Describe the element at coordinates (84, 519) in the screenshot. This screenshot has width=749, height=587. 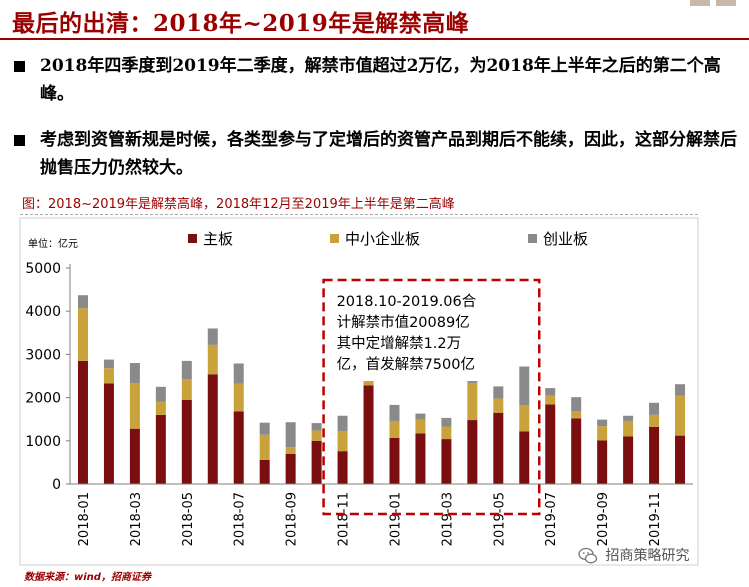
I see `x-tick-label: 2018-01` at that location.